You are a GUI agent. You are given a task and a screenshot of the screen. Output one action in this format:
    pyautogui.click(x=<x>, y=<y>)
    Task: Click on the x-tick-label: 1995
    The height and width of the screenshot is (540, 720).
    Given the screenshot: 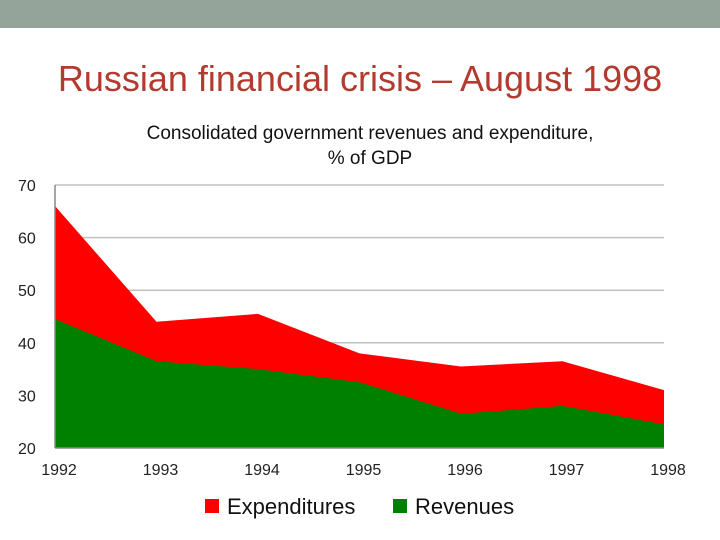 What is the action you would take?
    pyautogui.click(x=364, y=470)
    